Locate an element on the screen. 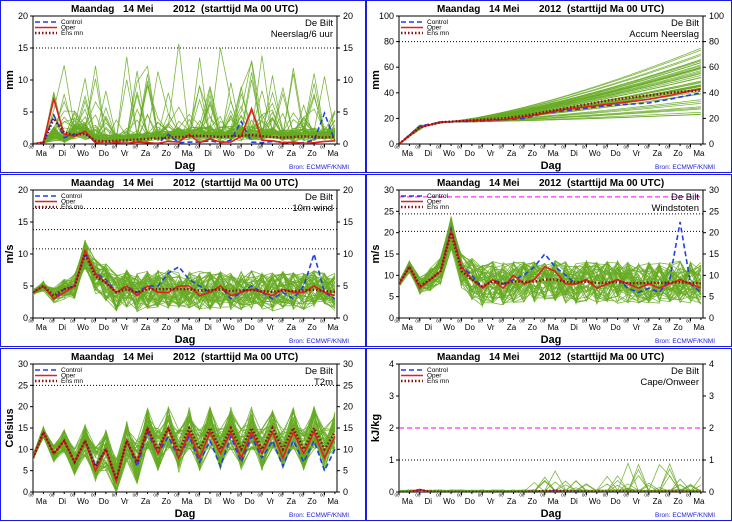  ytick-label-left: 25 is located at coordinates (389, 211).